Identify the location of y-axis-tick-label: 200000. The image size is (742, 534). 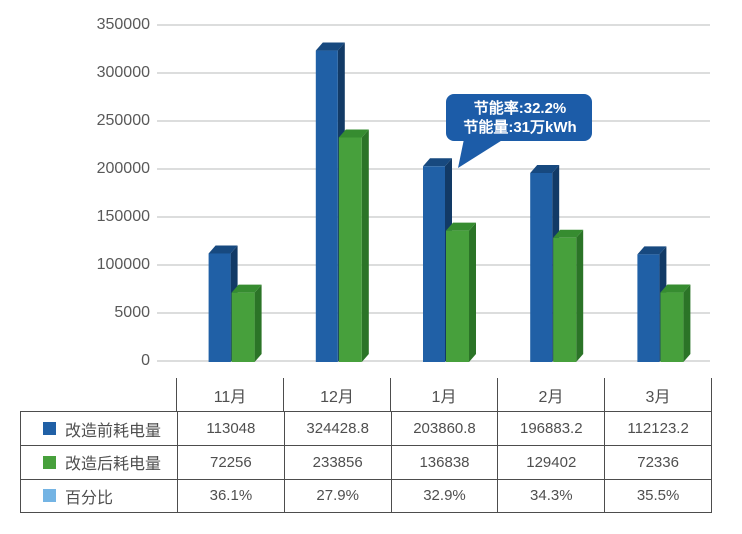
(123, 168).